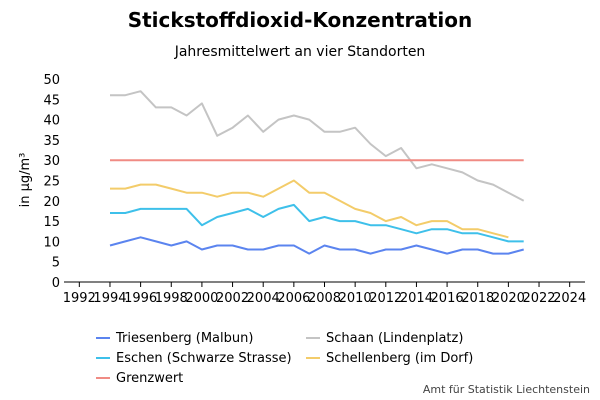 This screenshot has height=400, width=600. I want to click on series-line-triesenberg-malbun, so click(316, 245).